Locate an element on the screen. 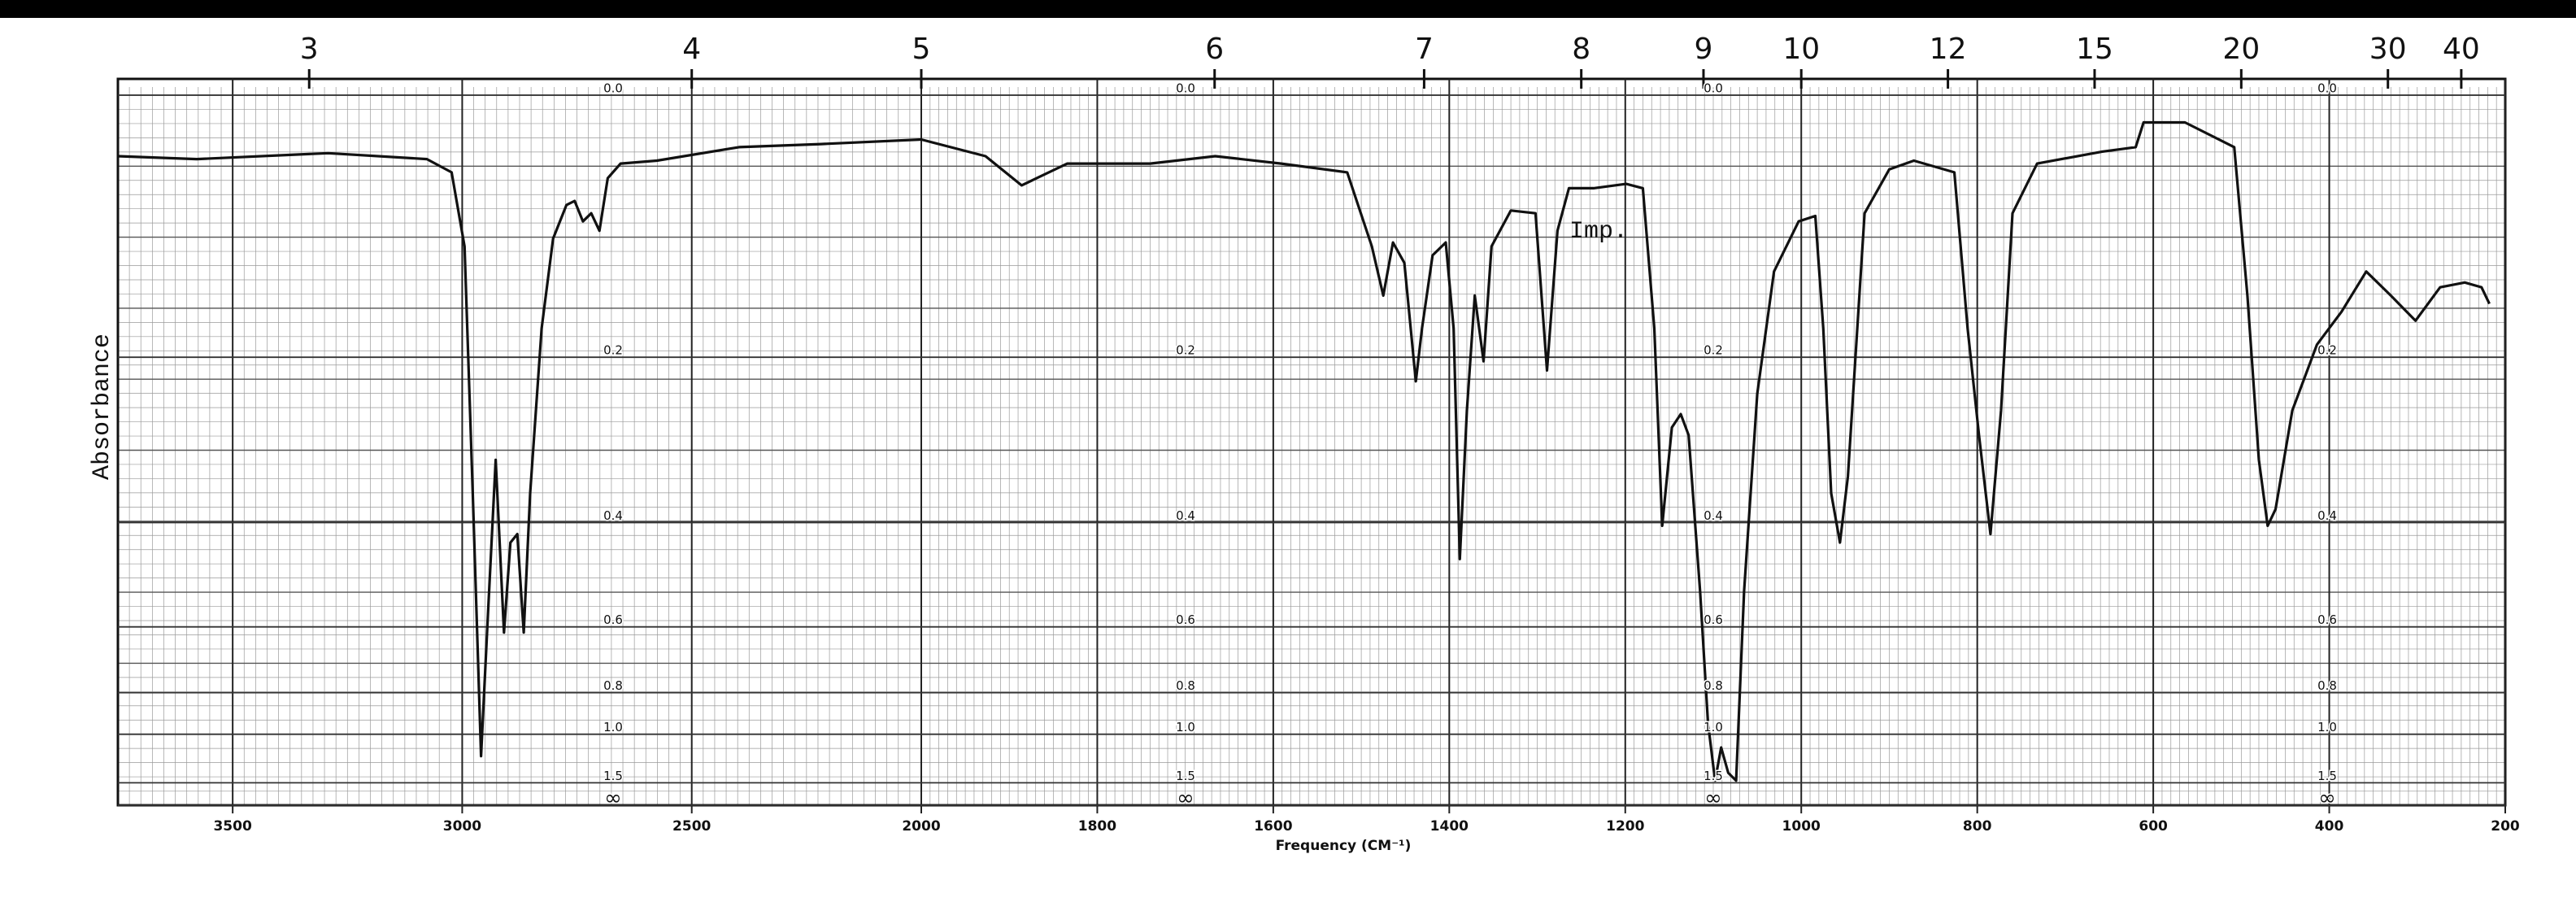 The height and width of the screenshot is (911, 2576). x2-tick-label: 7 is located at coordinates (1425, 49).